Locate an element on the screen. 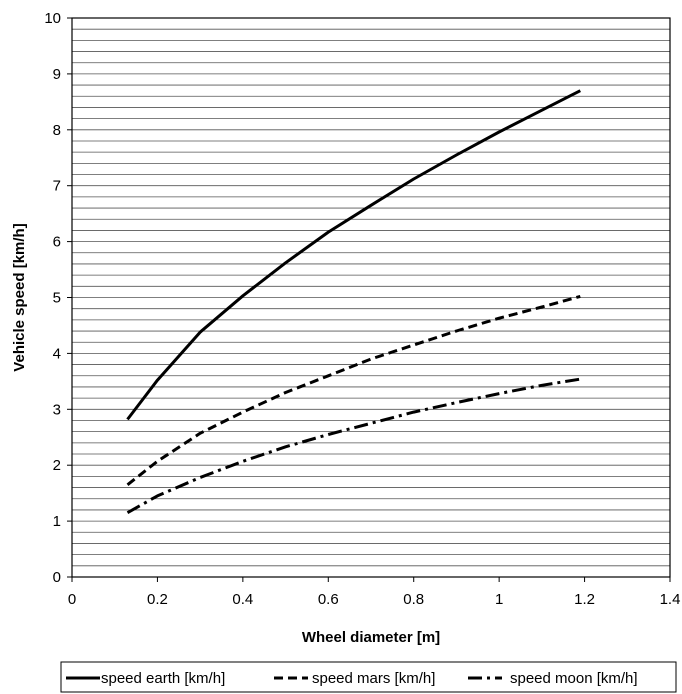  y-tick-label: 8 is located at coordinates (57, 130).